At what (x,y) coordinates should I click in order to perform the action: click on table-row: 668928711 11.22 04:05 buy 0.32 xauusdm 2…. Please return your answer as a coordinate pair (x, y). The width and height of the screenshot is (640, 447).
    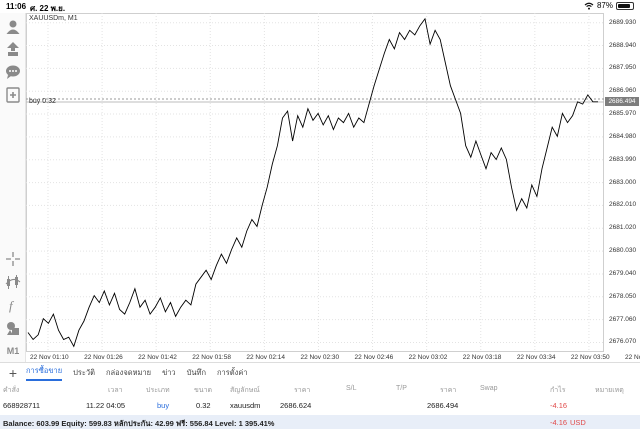
    Looking at the image, I should click on (320, 405).